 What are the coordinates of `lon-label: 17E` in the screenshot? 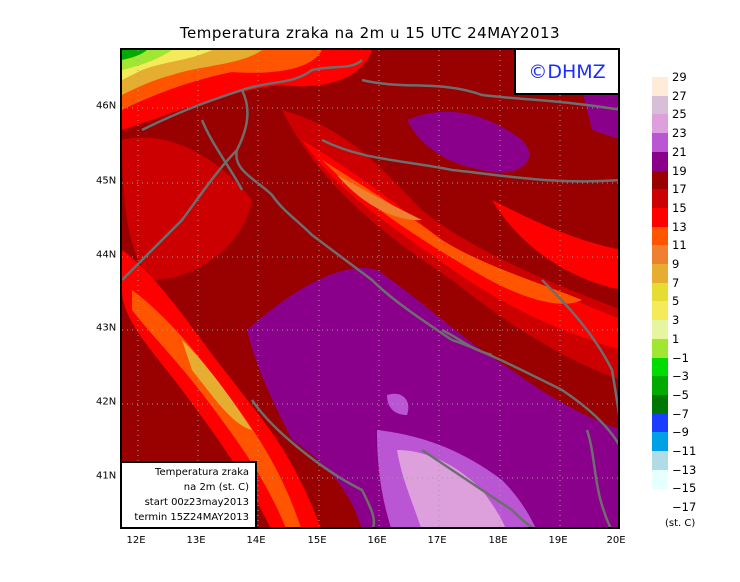 It's located at (437, 540).